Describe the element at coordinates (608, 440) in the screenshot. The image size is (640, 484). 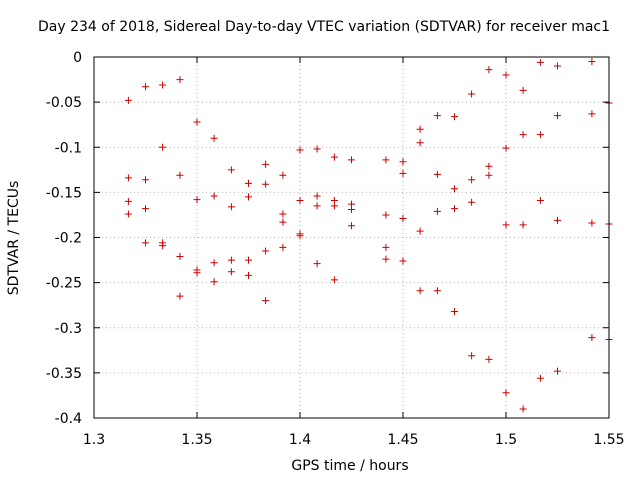
I see `x-tick-label: 1.55` at that location.